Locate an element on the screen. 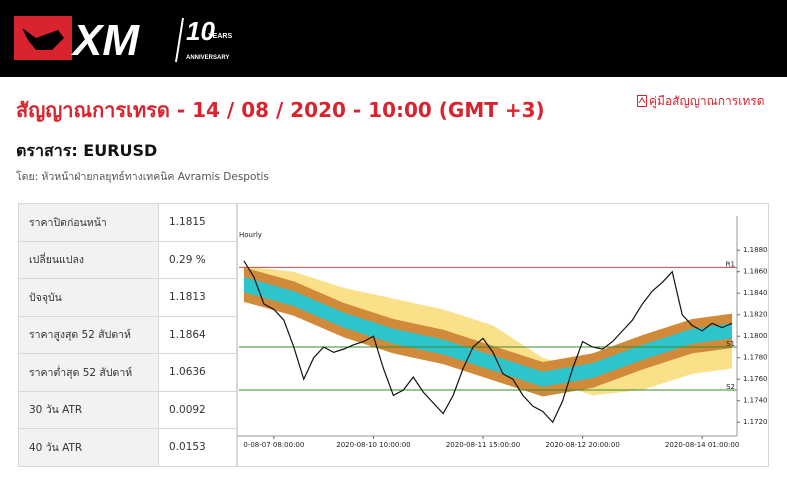  band is located at coordinates (488, 332).